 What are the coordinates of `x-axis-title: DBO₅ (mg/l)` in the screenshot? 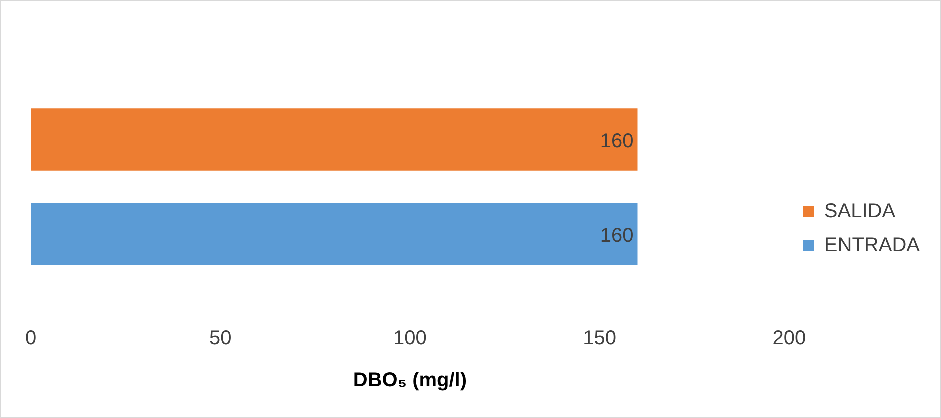 It's located at (410, 381).